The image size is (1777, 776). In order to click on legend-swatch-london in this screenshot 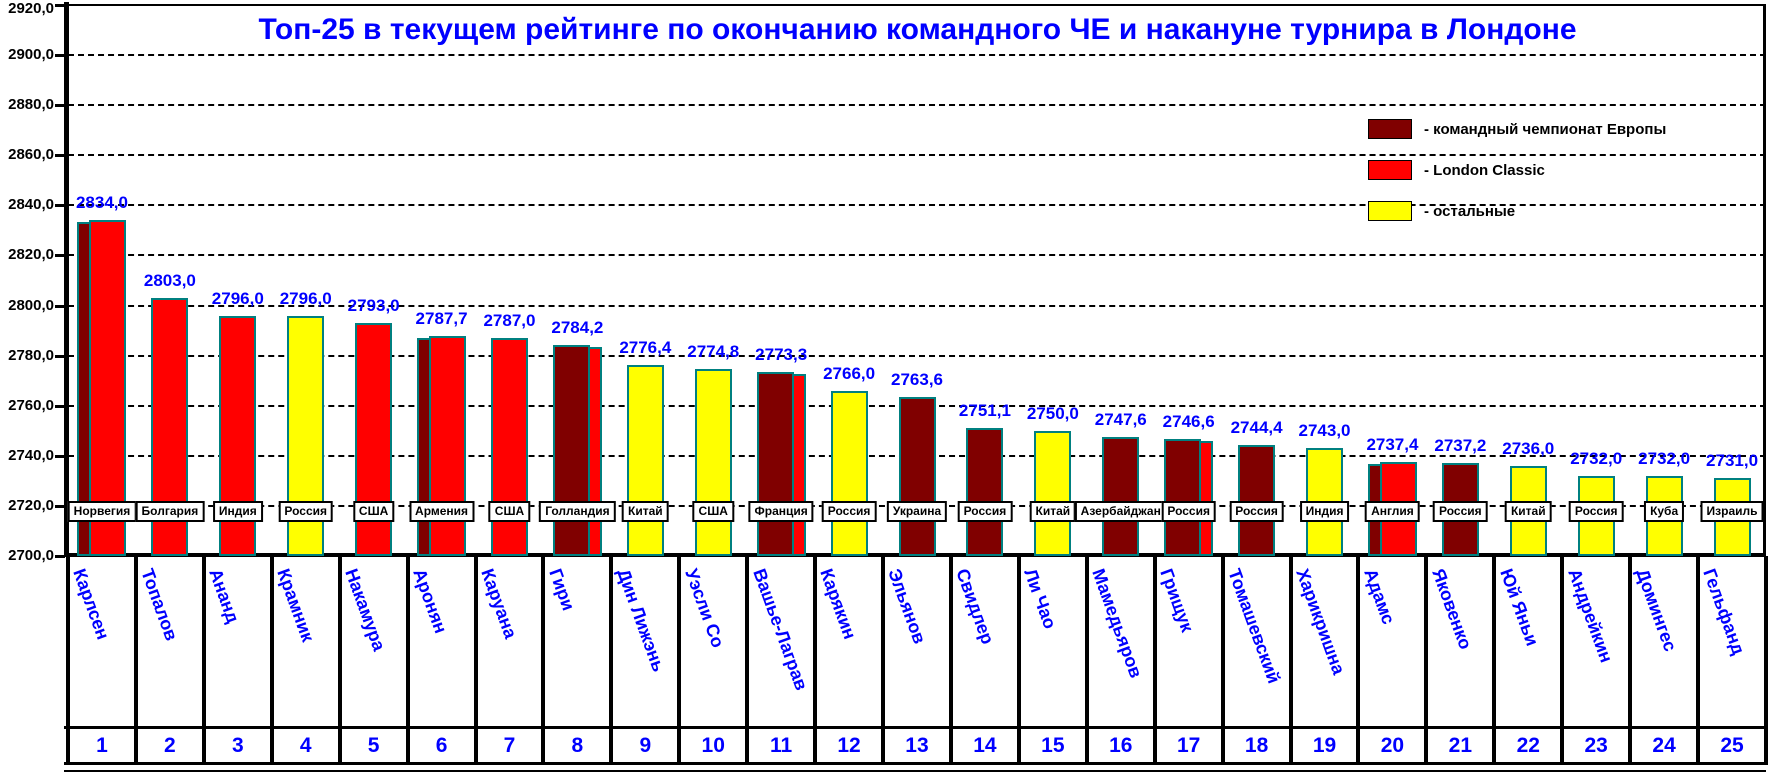, I will do `click(1390, 170)`.